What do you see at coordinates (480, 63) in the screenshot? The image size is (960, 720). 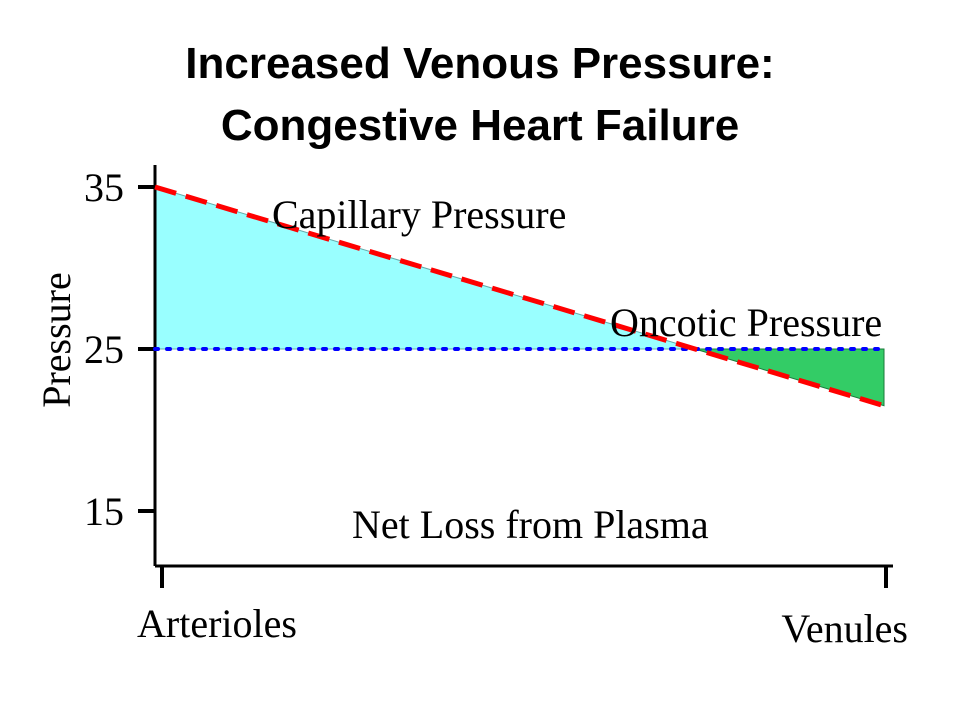 I see `slide-title-line1: Increased Venous Pressure:` at bounding box center [480, 63].